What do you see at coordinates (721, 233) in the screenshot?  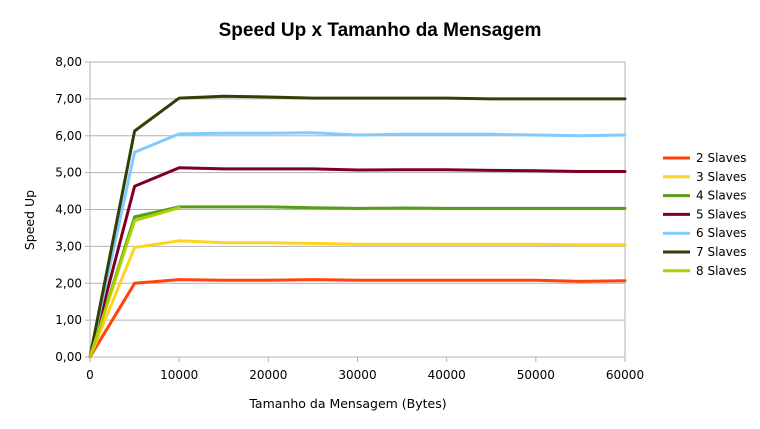 I see `legend-label: 6 Slaves` at bounding box center [721, 233].